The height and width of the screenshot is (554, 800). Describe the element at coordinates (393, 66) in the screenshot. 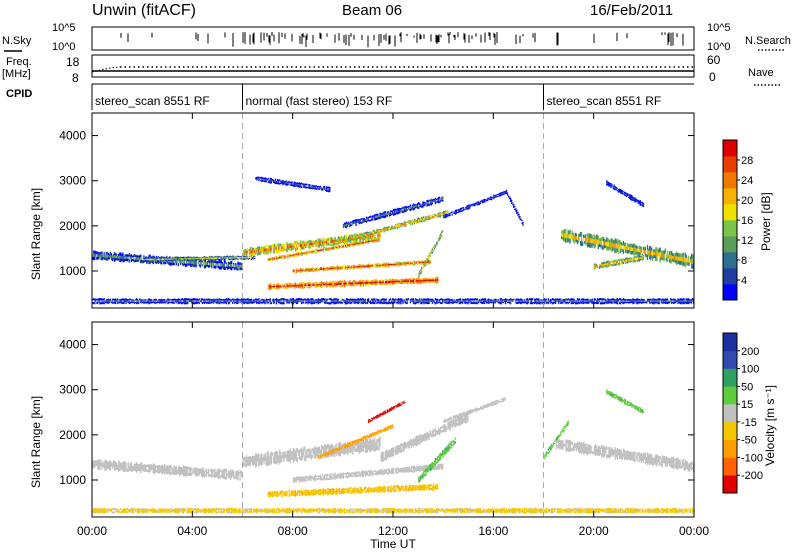

I see `freq-panel` at that location.